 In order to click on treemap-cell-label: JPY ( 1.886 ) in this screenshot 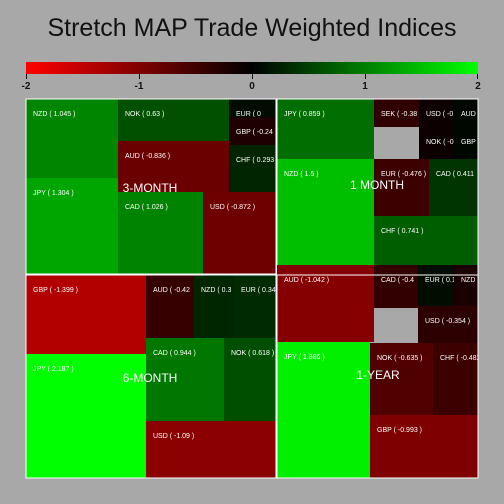, I will do `click(304, 357)`.